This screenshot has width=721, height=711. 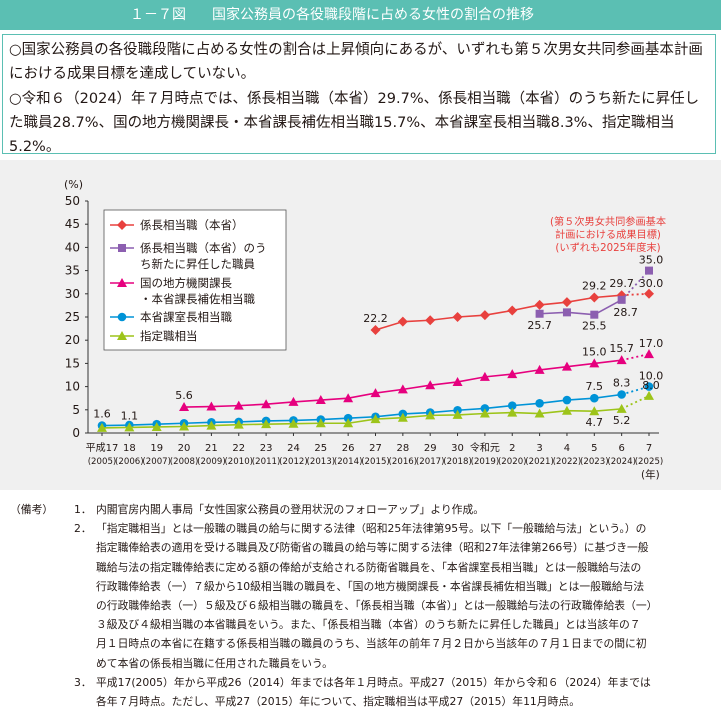 I want to click on legend-item-5: 指定職相当, so click(x=154, y=336).